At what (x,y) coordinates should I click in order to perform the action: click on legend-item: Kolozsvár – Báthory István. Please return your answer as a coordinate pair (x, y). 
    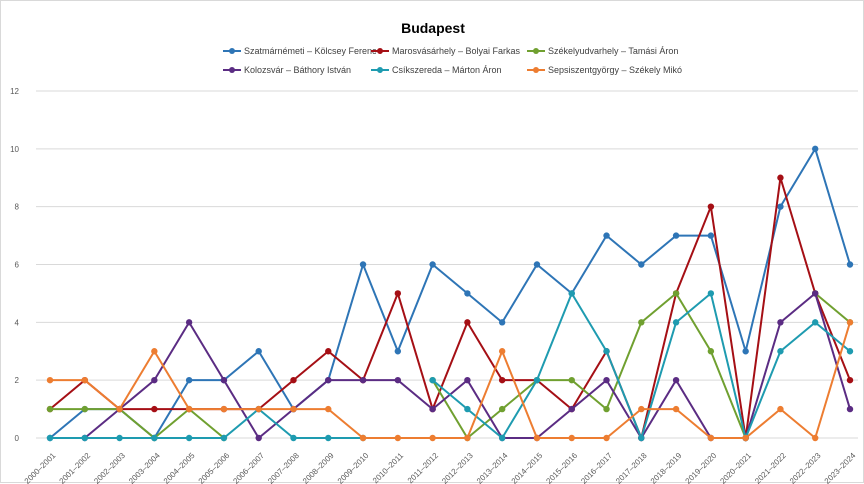
    Looking at the image, I should click on (287, 70).